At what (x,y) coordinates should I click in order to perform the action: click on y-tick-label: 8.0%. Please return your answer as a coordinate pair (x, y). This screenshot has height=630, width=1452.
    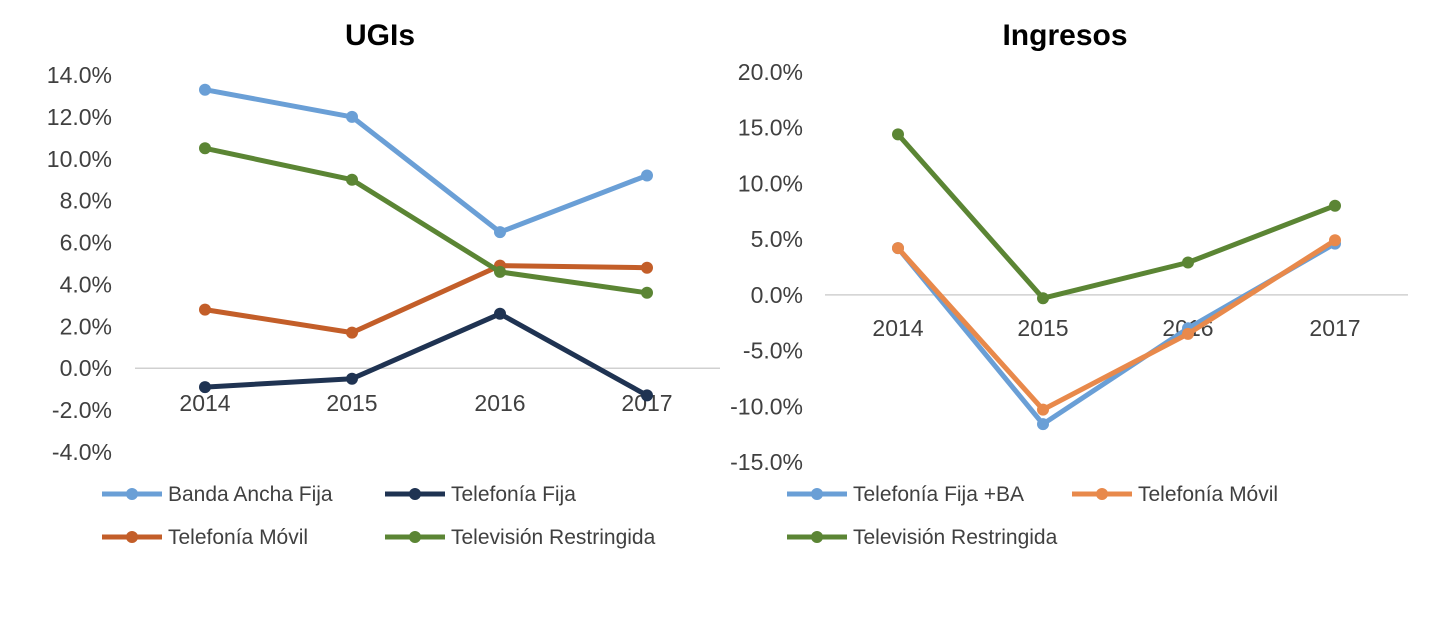
    Looking at the image, I should click on (86, 201).